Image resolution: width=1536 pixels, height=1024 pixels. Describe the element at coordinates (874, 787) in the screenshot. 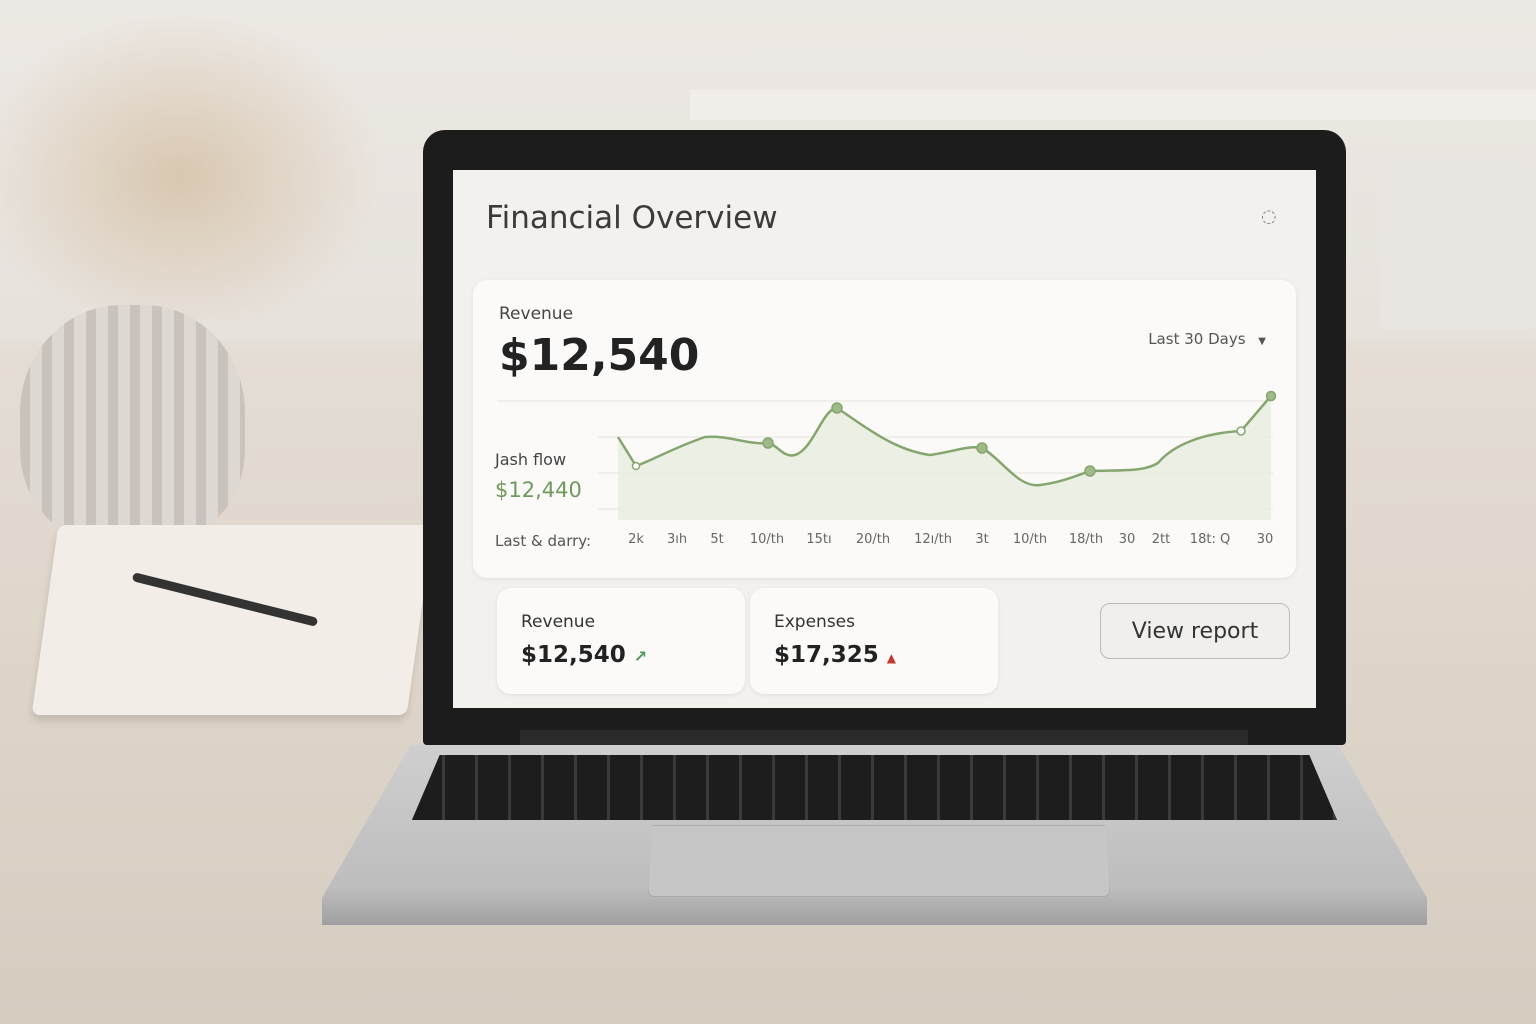

I see `keyboard` at that location.